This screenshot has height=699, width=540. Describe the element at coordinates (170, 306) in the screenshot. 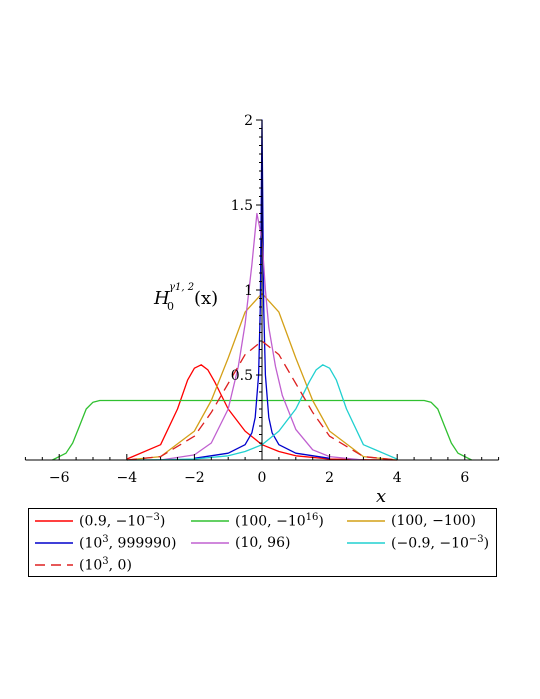

I see `svg-text: 0` at that location.